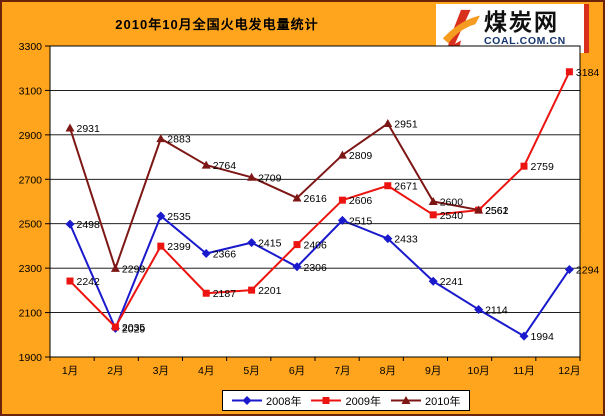  I want to click on y-axis-label: 3300, so click(31, 47).